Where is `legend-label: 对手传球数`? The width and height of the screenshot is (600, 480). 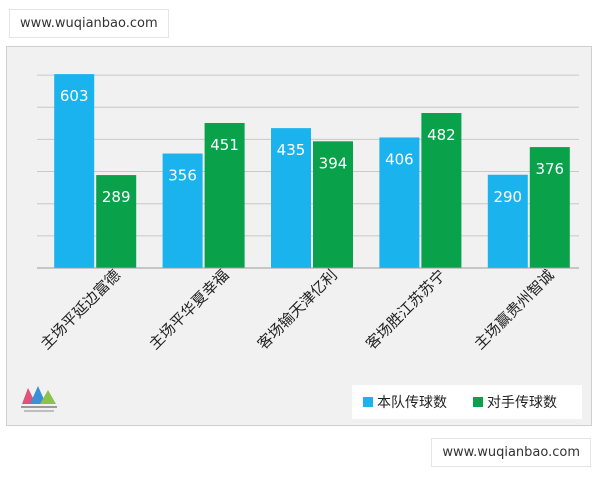
legend-label: 对手传球数 is located at coordinates (522, 403).